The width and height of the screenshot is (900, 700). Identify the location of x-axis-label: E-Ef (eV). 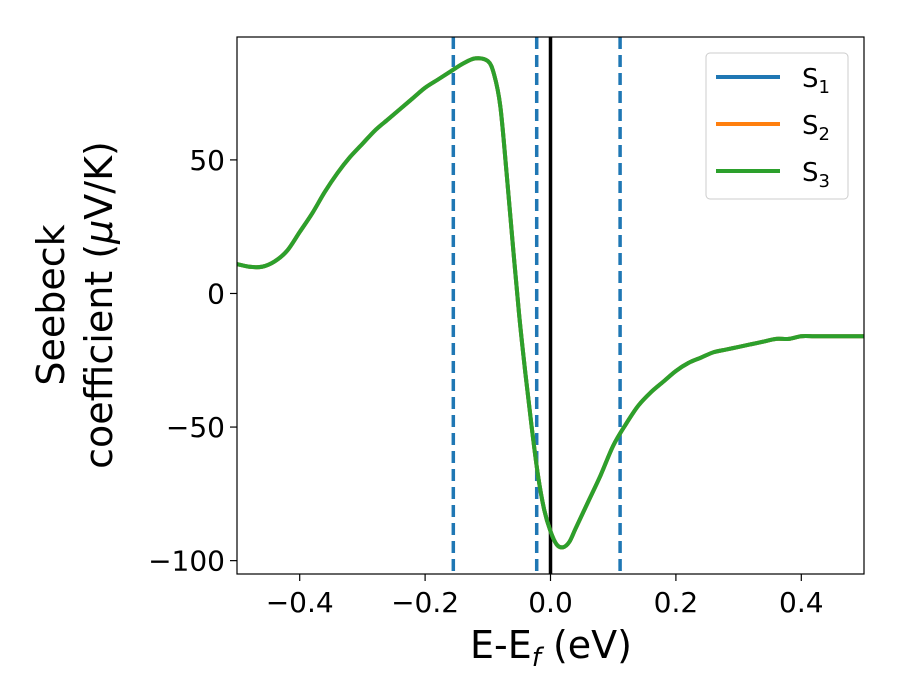
(551, 648).